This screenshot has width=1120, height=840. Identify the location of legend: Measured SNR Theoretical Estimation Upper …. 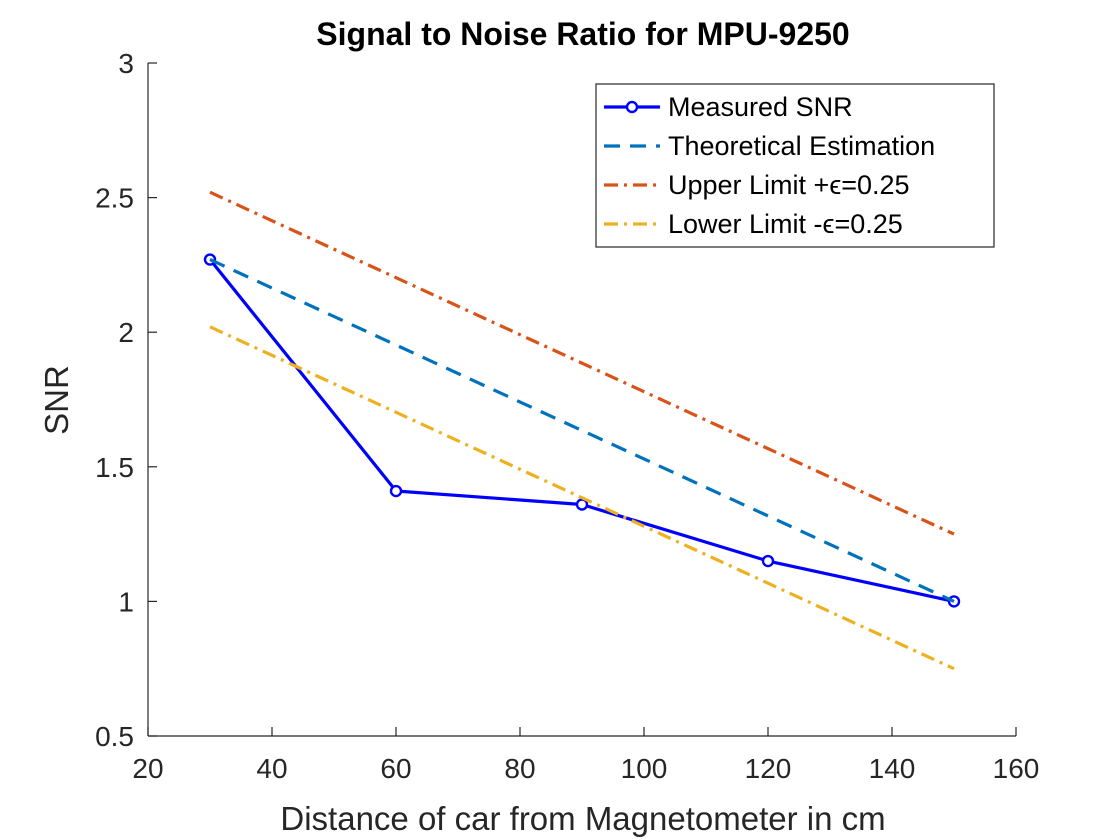
(795, 165).